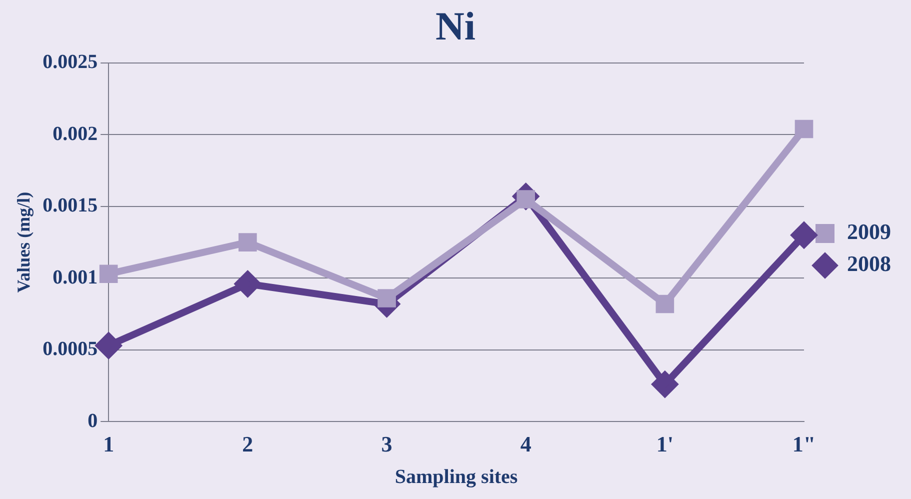 This screenshot has height=499, width=911. I want to click on x-tick-label: 1', so click(665, 443).